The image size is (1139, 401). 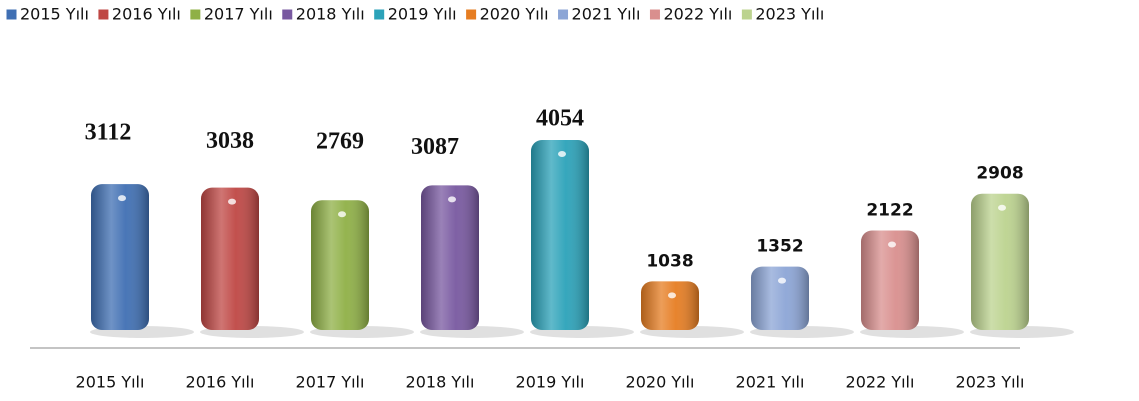 I want to click on x-tick-label: 2021 Yılı, so click(x=770, y=382).